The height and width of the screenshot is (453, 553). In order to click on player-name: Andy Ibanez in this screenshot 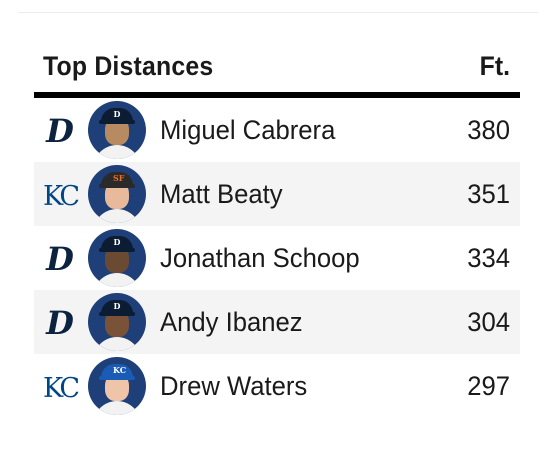, I will do `click(231, 321)`.